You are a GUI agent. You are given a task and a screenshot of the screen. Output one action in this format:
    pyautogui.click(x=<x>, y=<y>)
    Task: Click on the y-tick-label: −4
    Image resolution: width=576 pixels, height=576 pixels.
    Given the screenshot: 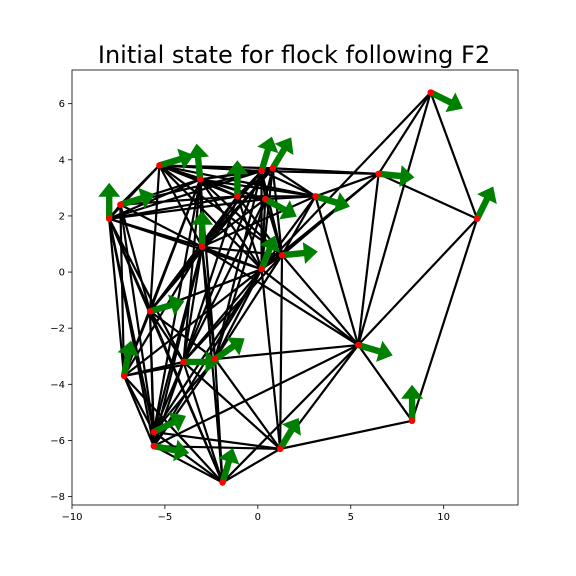 What is the action you would take?
    pyautogui.click(x=57, y=385)
    